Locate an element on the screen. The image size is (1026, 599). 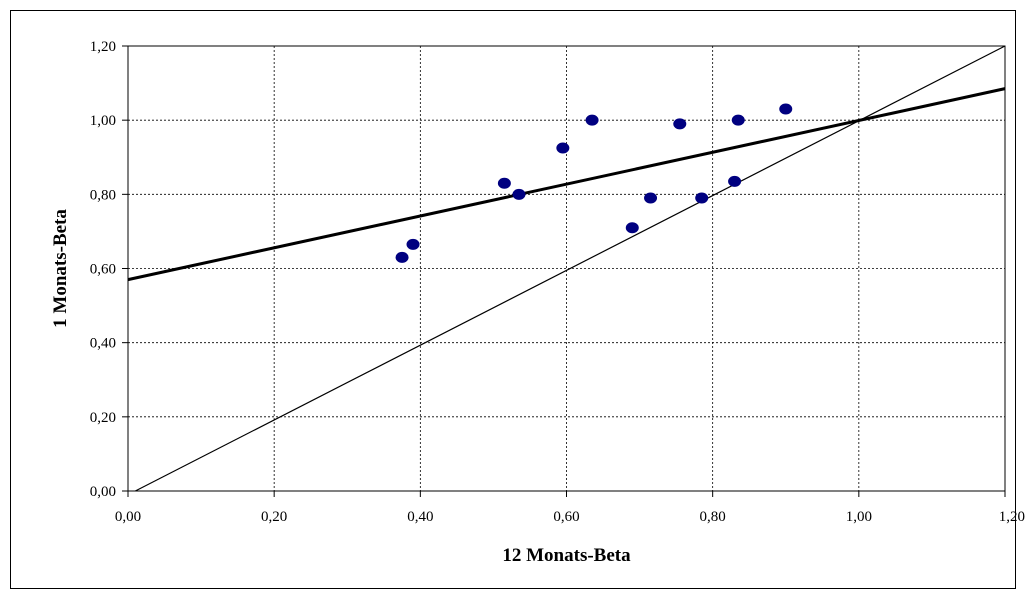
data-points is located at coordinates (594, 183).